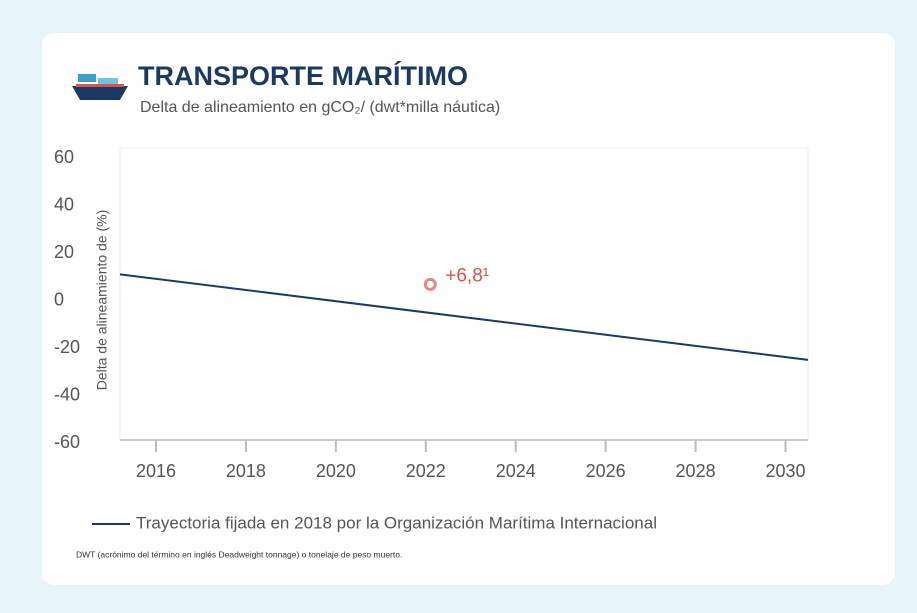 The width and height of the screenshot is (917, 613). What do you see at coordinates (64, 157) in the screenshot?
I see `y-tick-label: 60` at bounding box center [64, 157].